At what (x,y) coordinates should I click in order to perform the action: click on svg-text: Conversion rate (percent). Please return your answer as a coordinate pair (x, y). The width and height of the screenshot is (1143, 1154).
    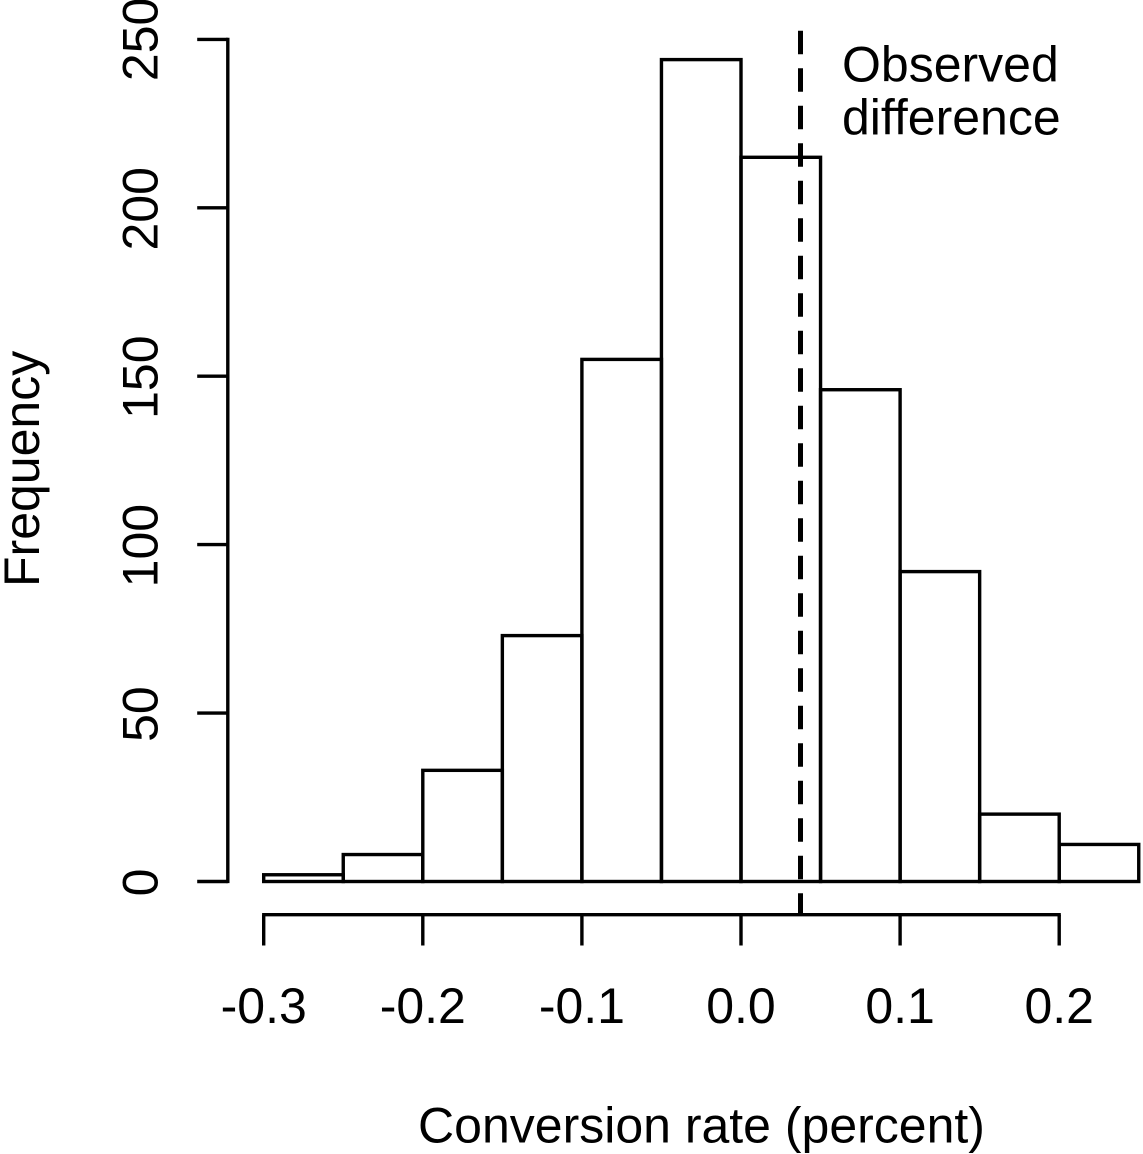
    Looking at the image, I should click on (701, 1126).